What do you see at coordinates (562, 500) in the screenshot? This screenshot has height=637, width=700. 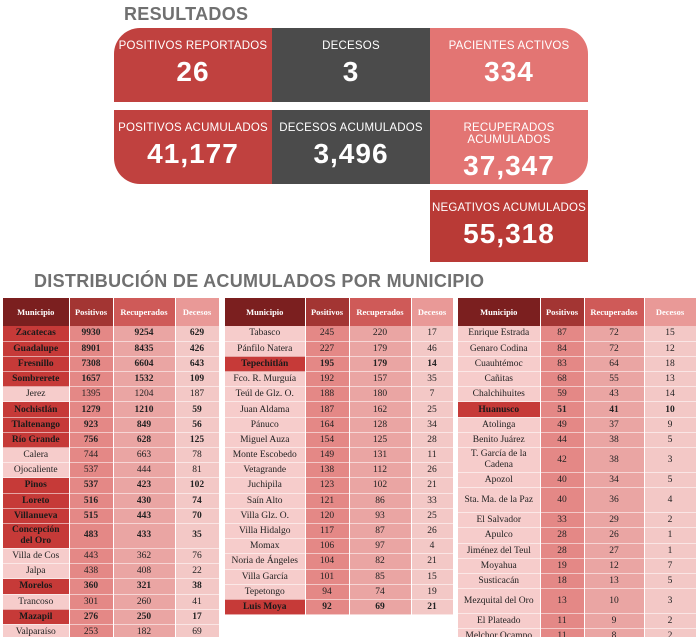 I see `positivos-cell: 40` at bounding box center [562, 500].